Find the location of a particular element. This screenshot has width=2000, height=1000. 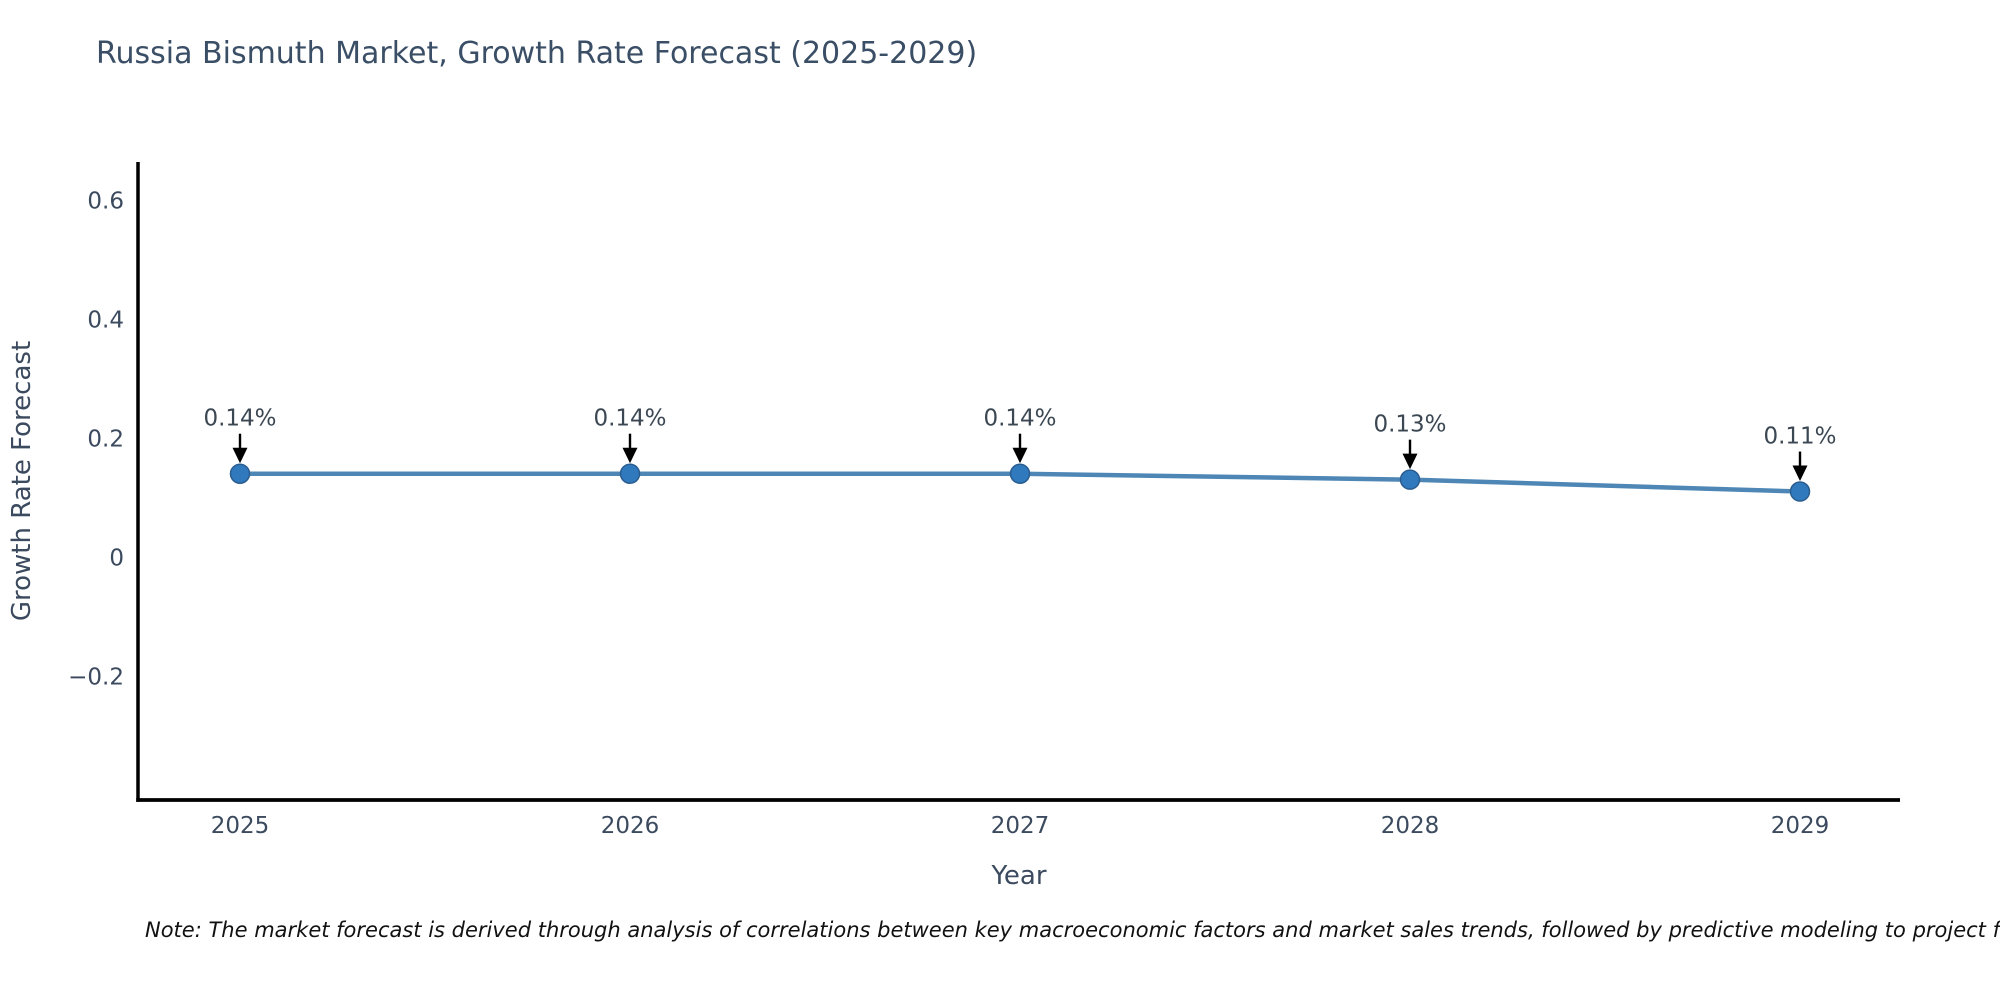

y-axis-ticks: 0.6 0.4 0.2 0 −0.2 is located at coordinates (96, 440).